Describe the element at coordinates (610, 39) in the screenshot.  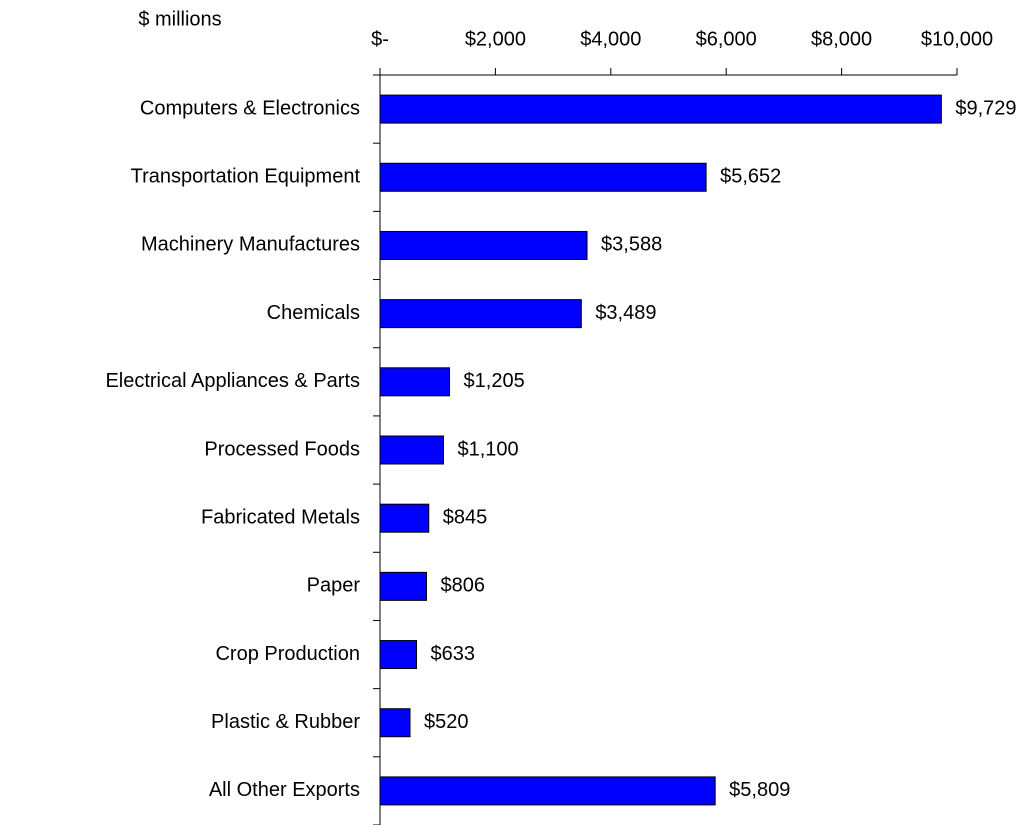
I see `x-tick-label: $4,000` at that location.